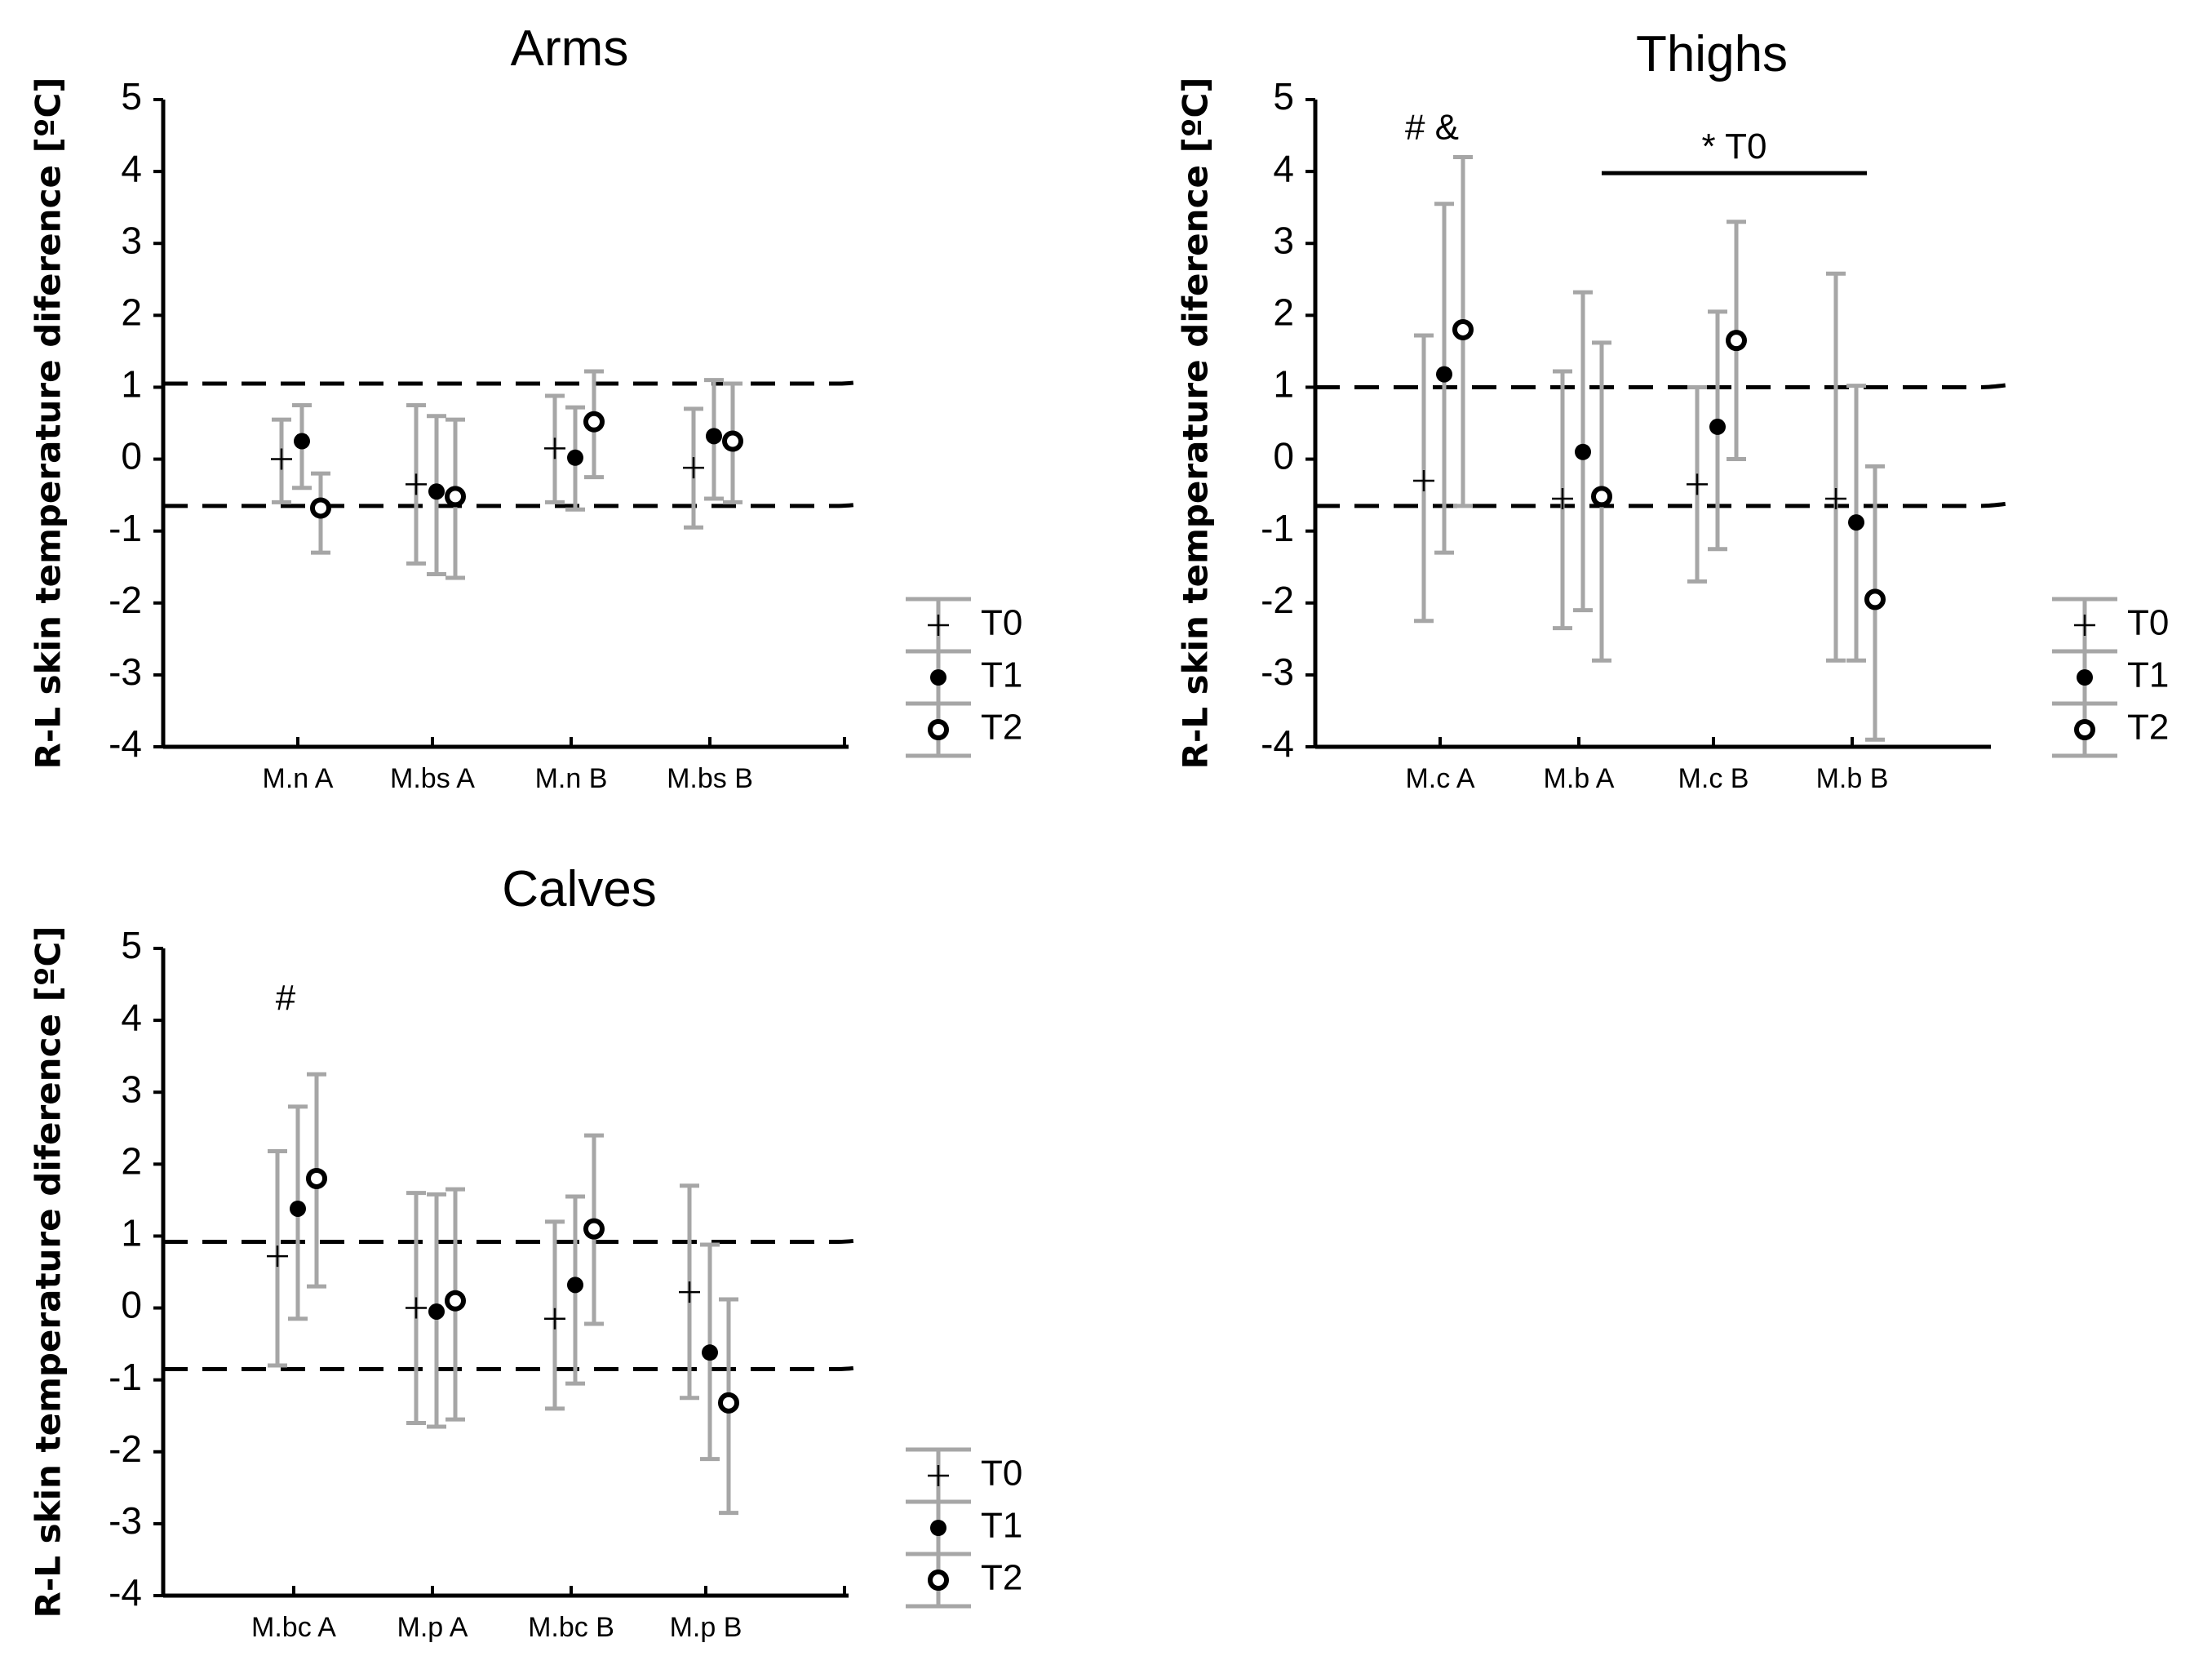  Describe the element at coordinates (298, 778) in the screenshot. I see `x-category-label: M.n A` at that location.